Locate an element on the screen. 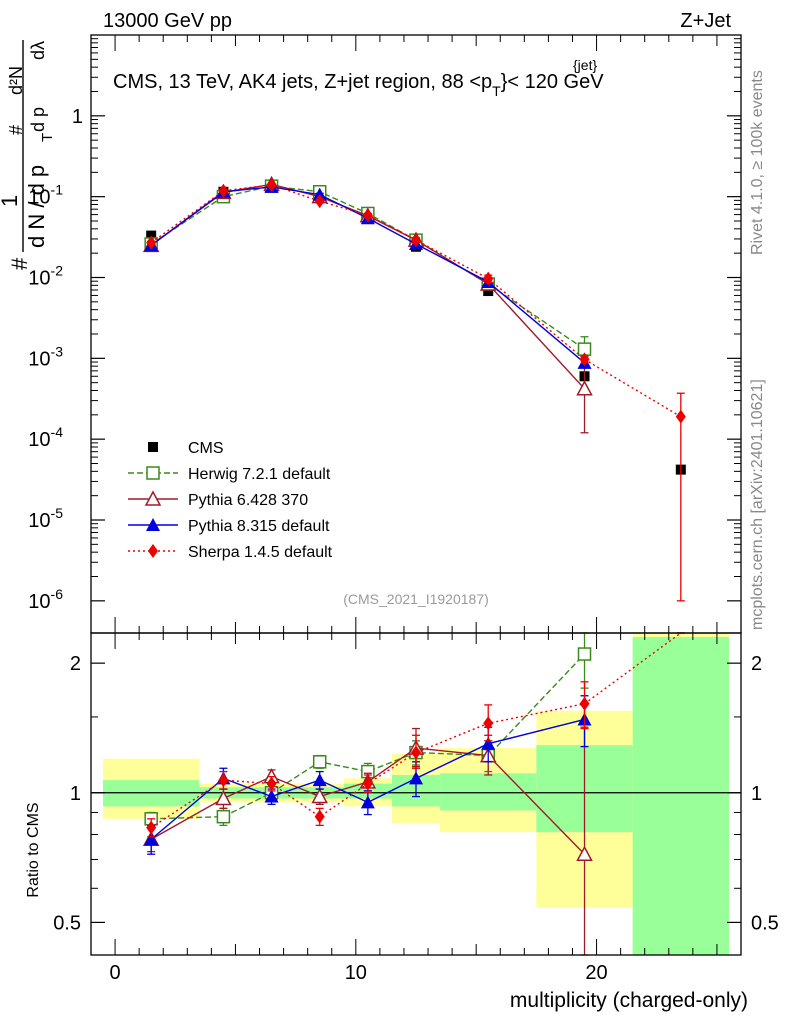 Image resolution: width=786 pixels, height=1024 pixels. main-ytick-label-6: 1 is located at coordinates (77, 117).